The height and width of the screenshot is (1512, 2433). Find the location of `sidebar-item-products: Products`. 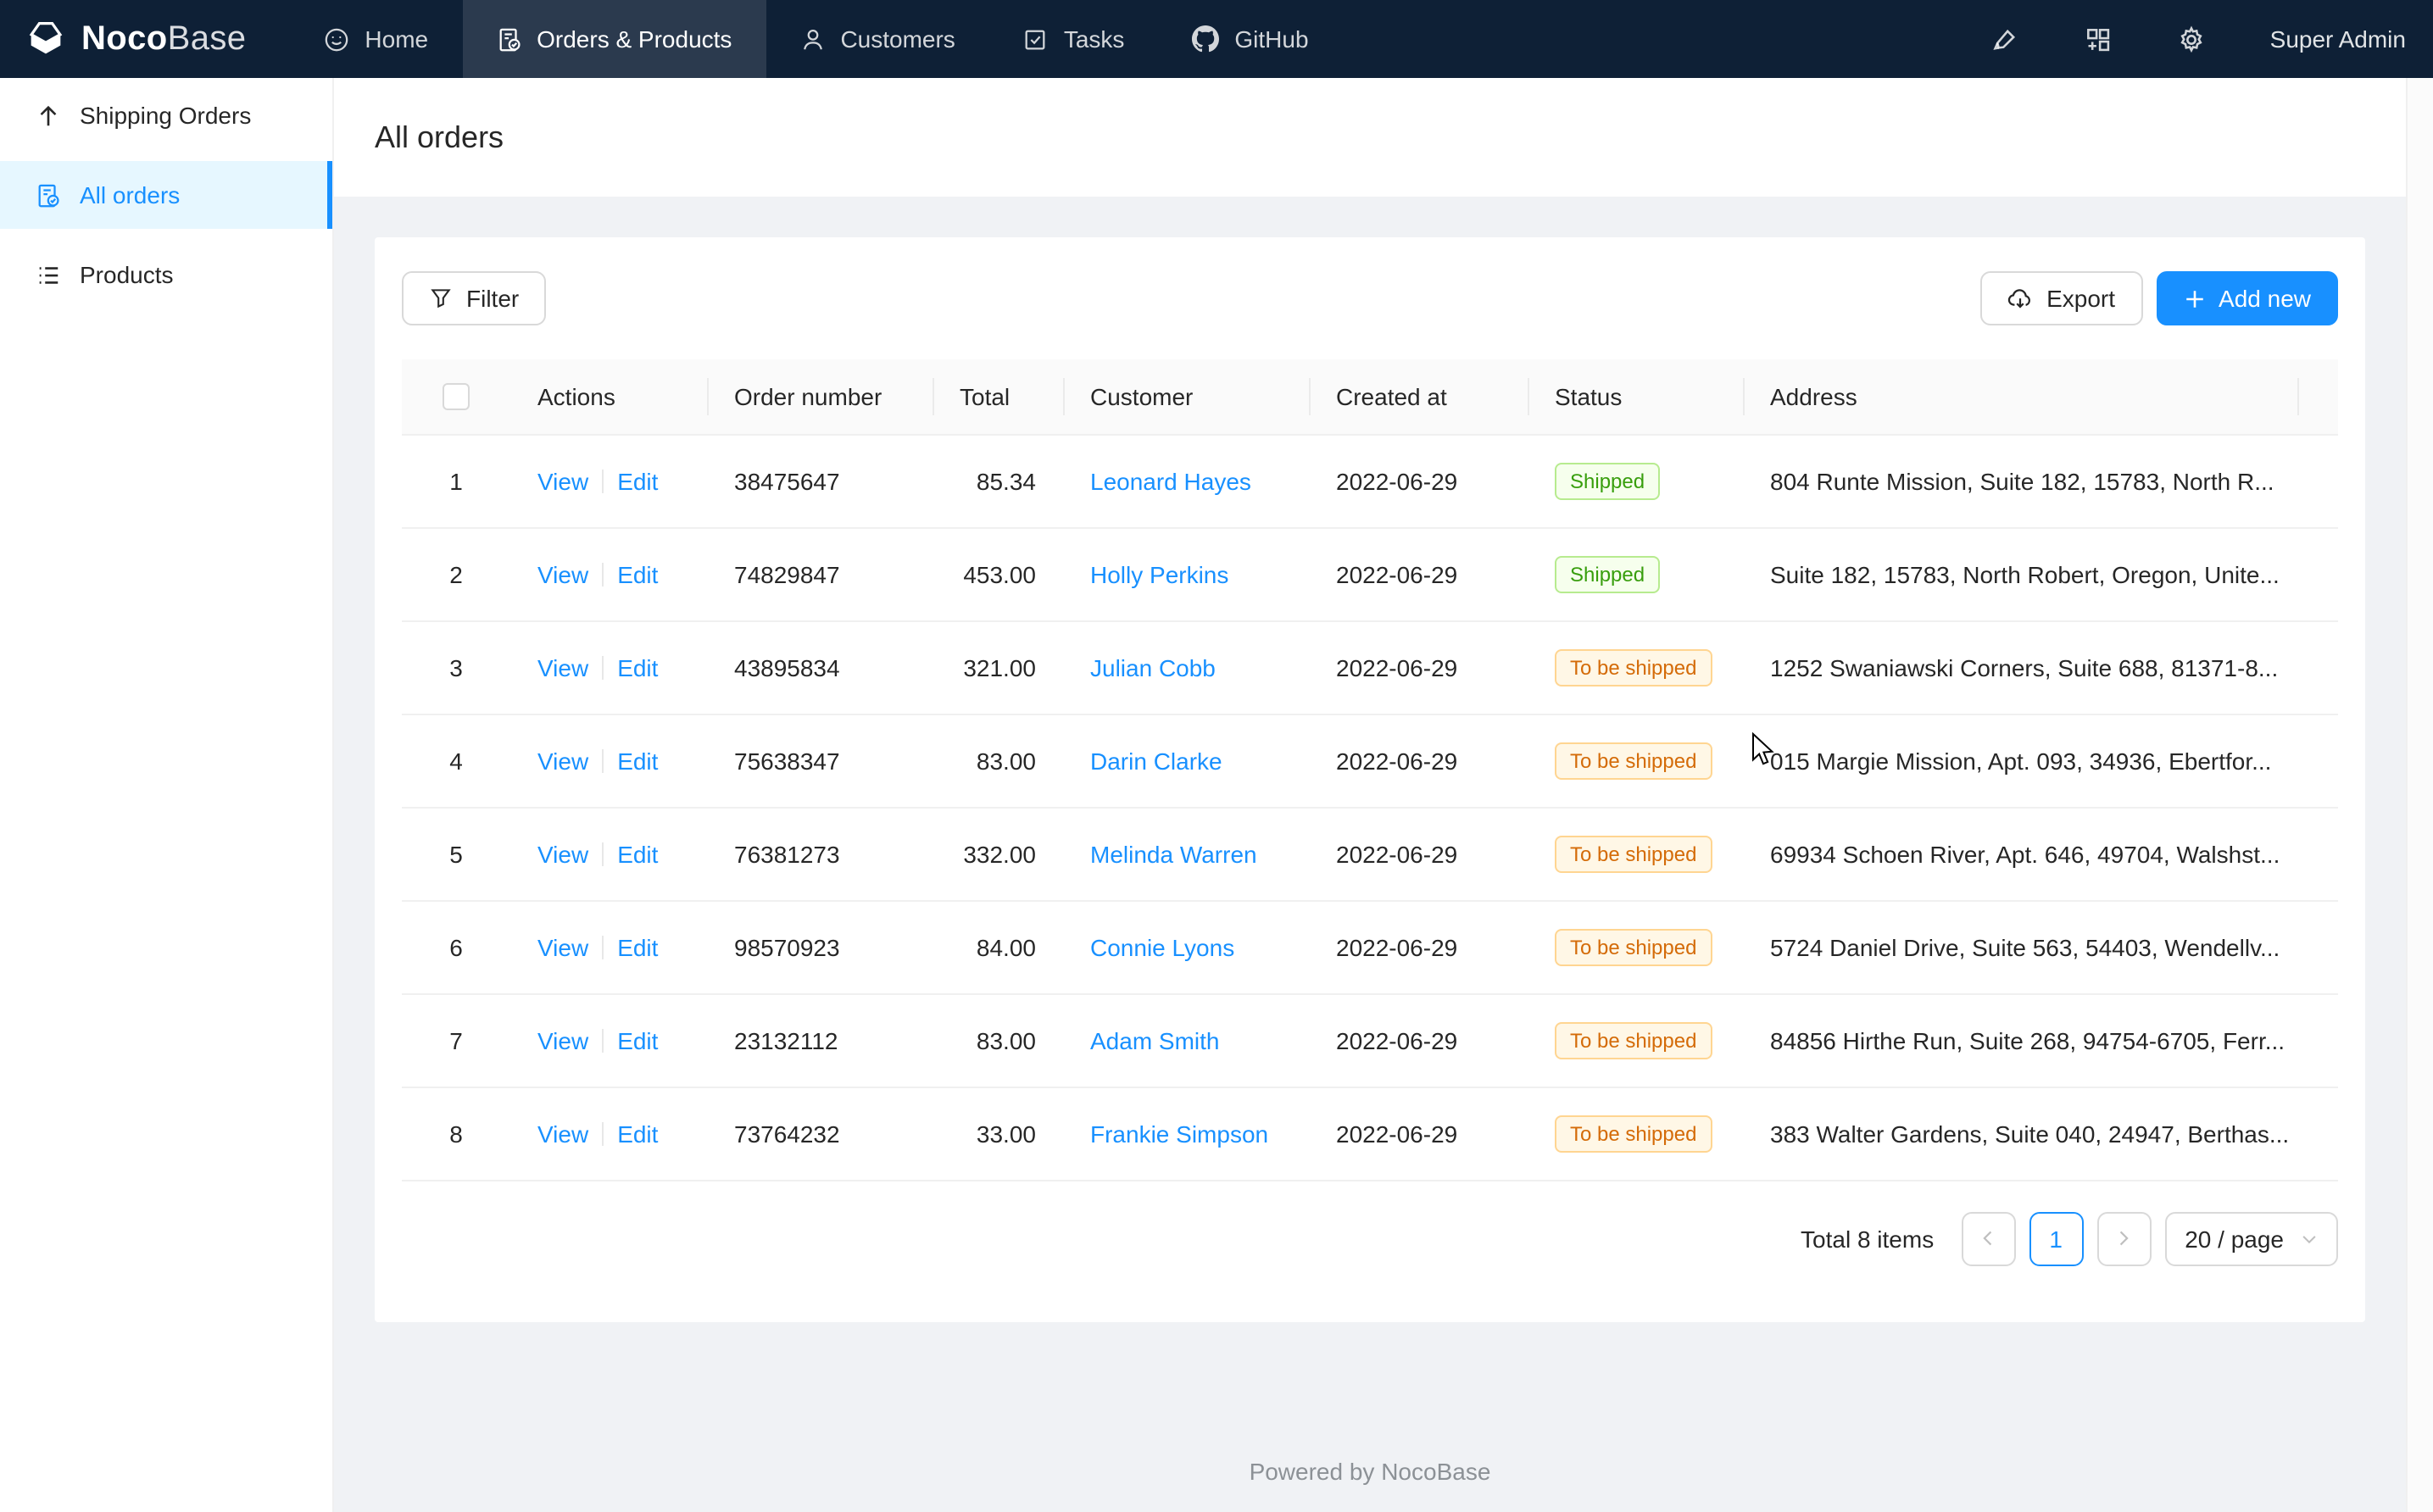

sidebar-item-products: Products is located at coordinates (166, 275).